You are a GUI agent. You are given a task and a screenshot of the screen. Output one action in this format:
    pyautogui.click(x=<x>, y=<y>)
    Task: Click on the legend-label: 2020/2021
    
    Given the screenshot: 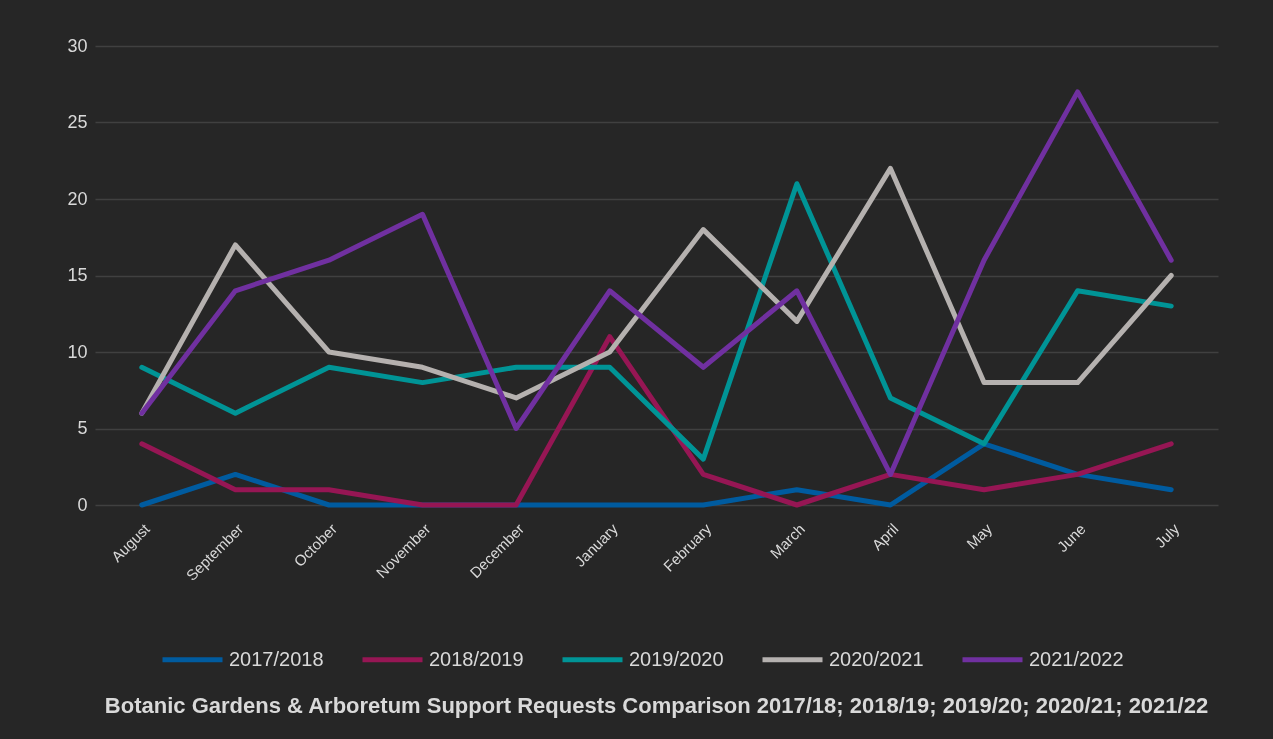 What is the action you would take?
    pyautogui.click(x=876, y=658)
    